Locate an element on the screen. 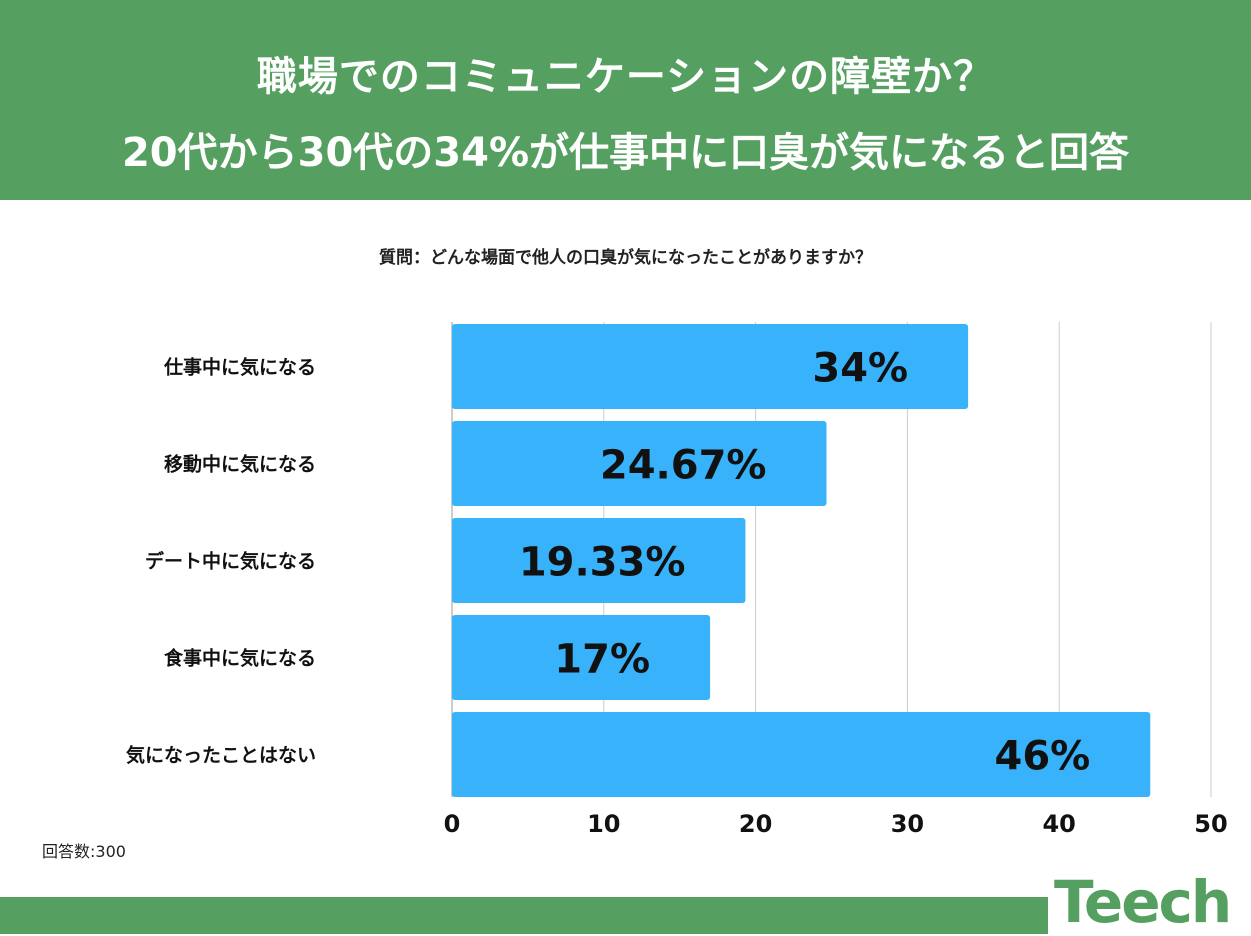 This screenshot has height=936, width=1251. teech-logo: Teech is located at coordinates (1149, 902).